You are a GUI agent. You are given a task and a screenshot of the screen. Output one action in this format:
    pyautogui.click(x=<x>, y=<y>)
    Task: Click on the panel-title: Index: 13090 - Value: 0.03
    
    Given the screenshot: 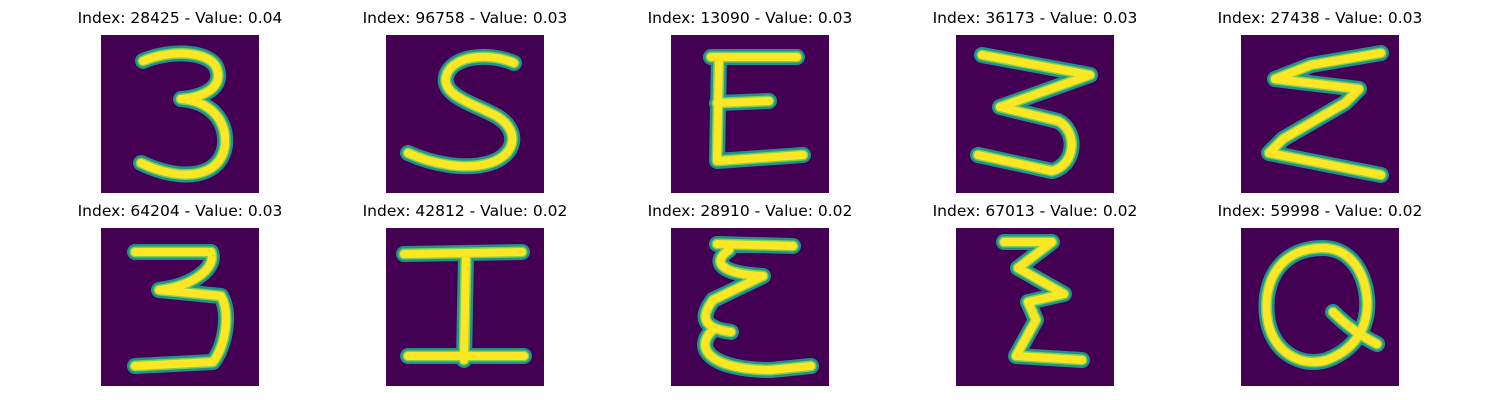 What is the action you would take?
    pyautogui.click(x=750, y=18)
    